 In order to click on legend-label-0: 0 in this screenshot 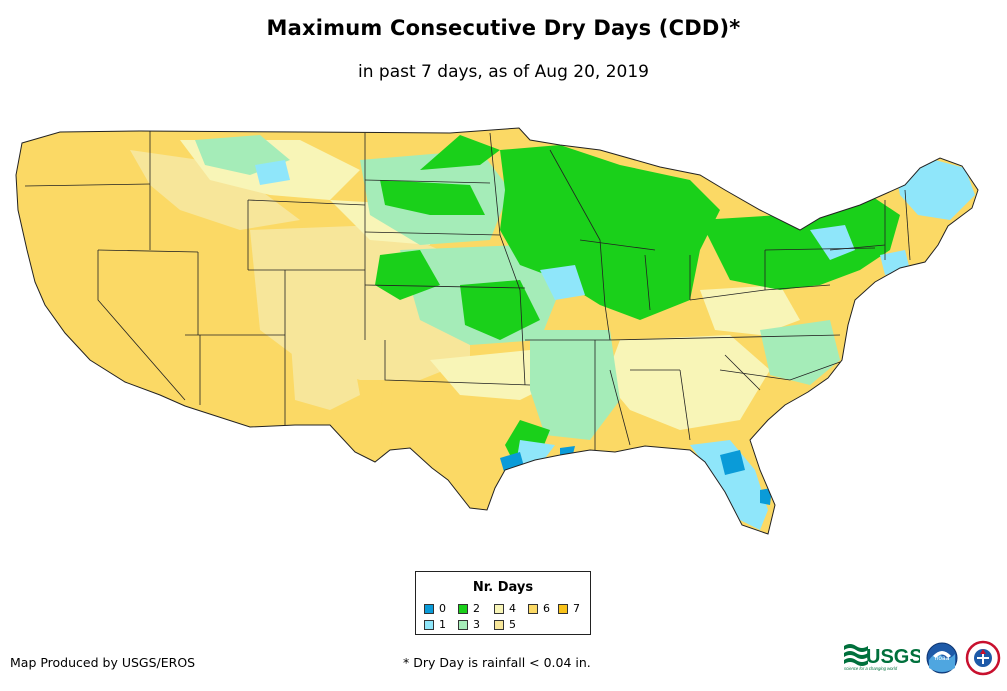, I will do `click(442, 608)`.